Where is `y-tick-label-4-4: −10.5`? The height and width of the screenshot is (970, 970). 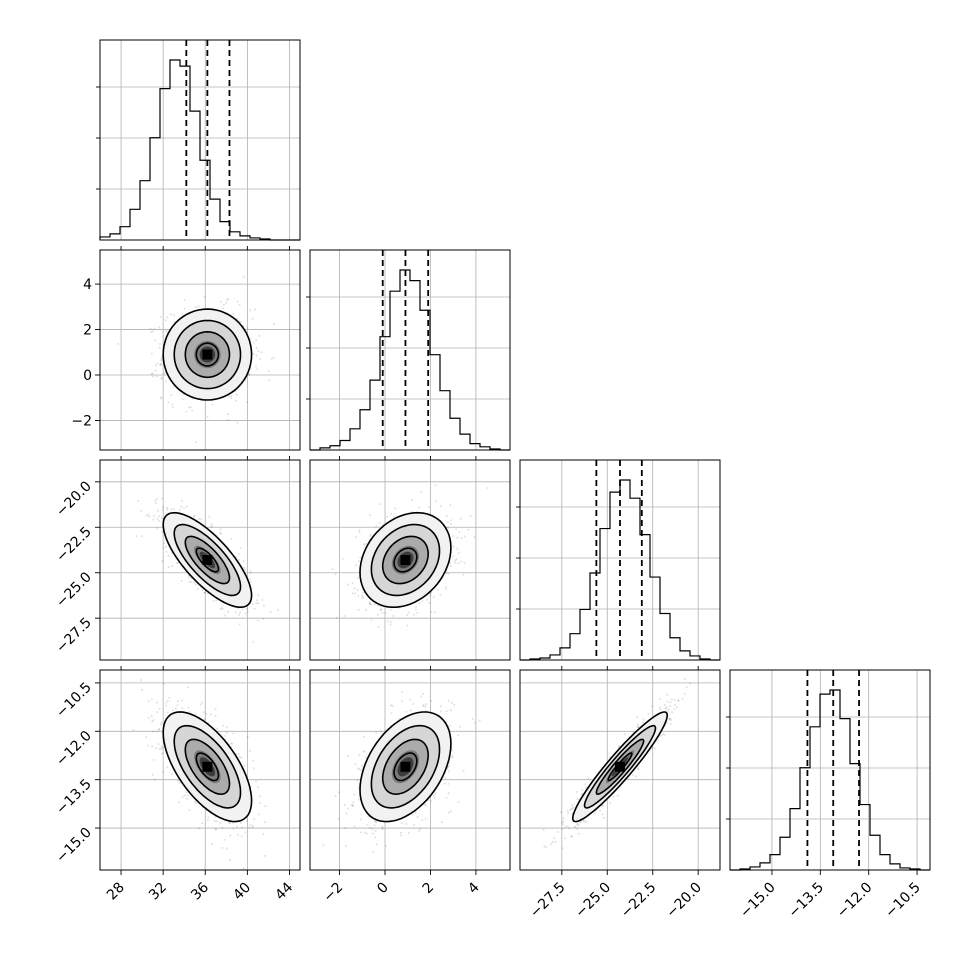 y-tick-label-4-4: −10.5 is located at coordinates (74, 700).